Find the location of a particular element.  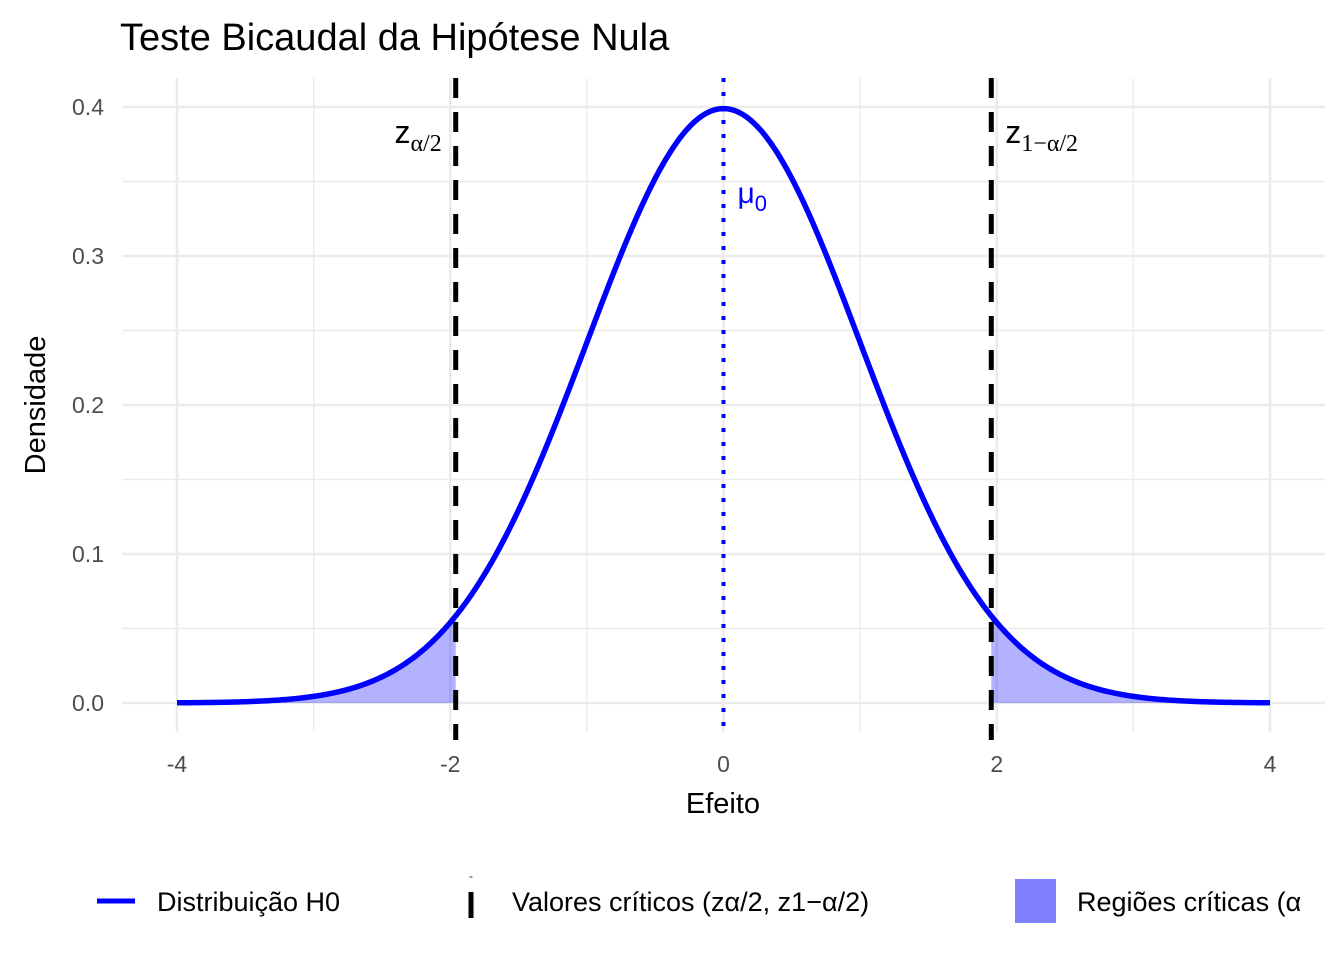

x-axis-ticks: -4 -2 0 2 4 is located at coordinates (722, 764).